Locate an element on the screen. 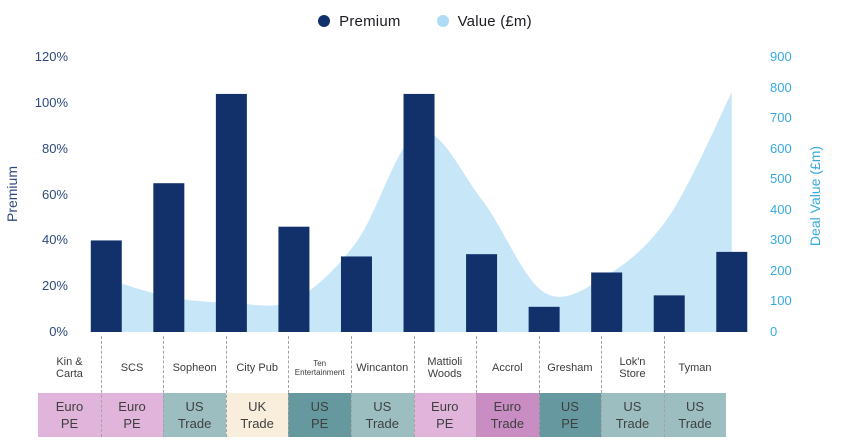  origin-cell-7: Euro Trade is located at coordinates (507, 415).